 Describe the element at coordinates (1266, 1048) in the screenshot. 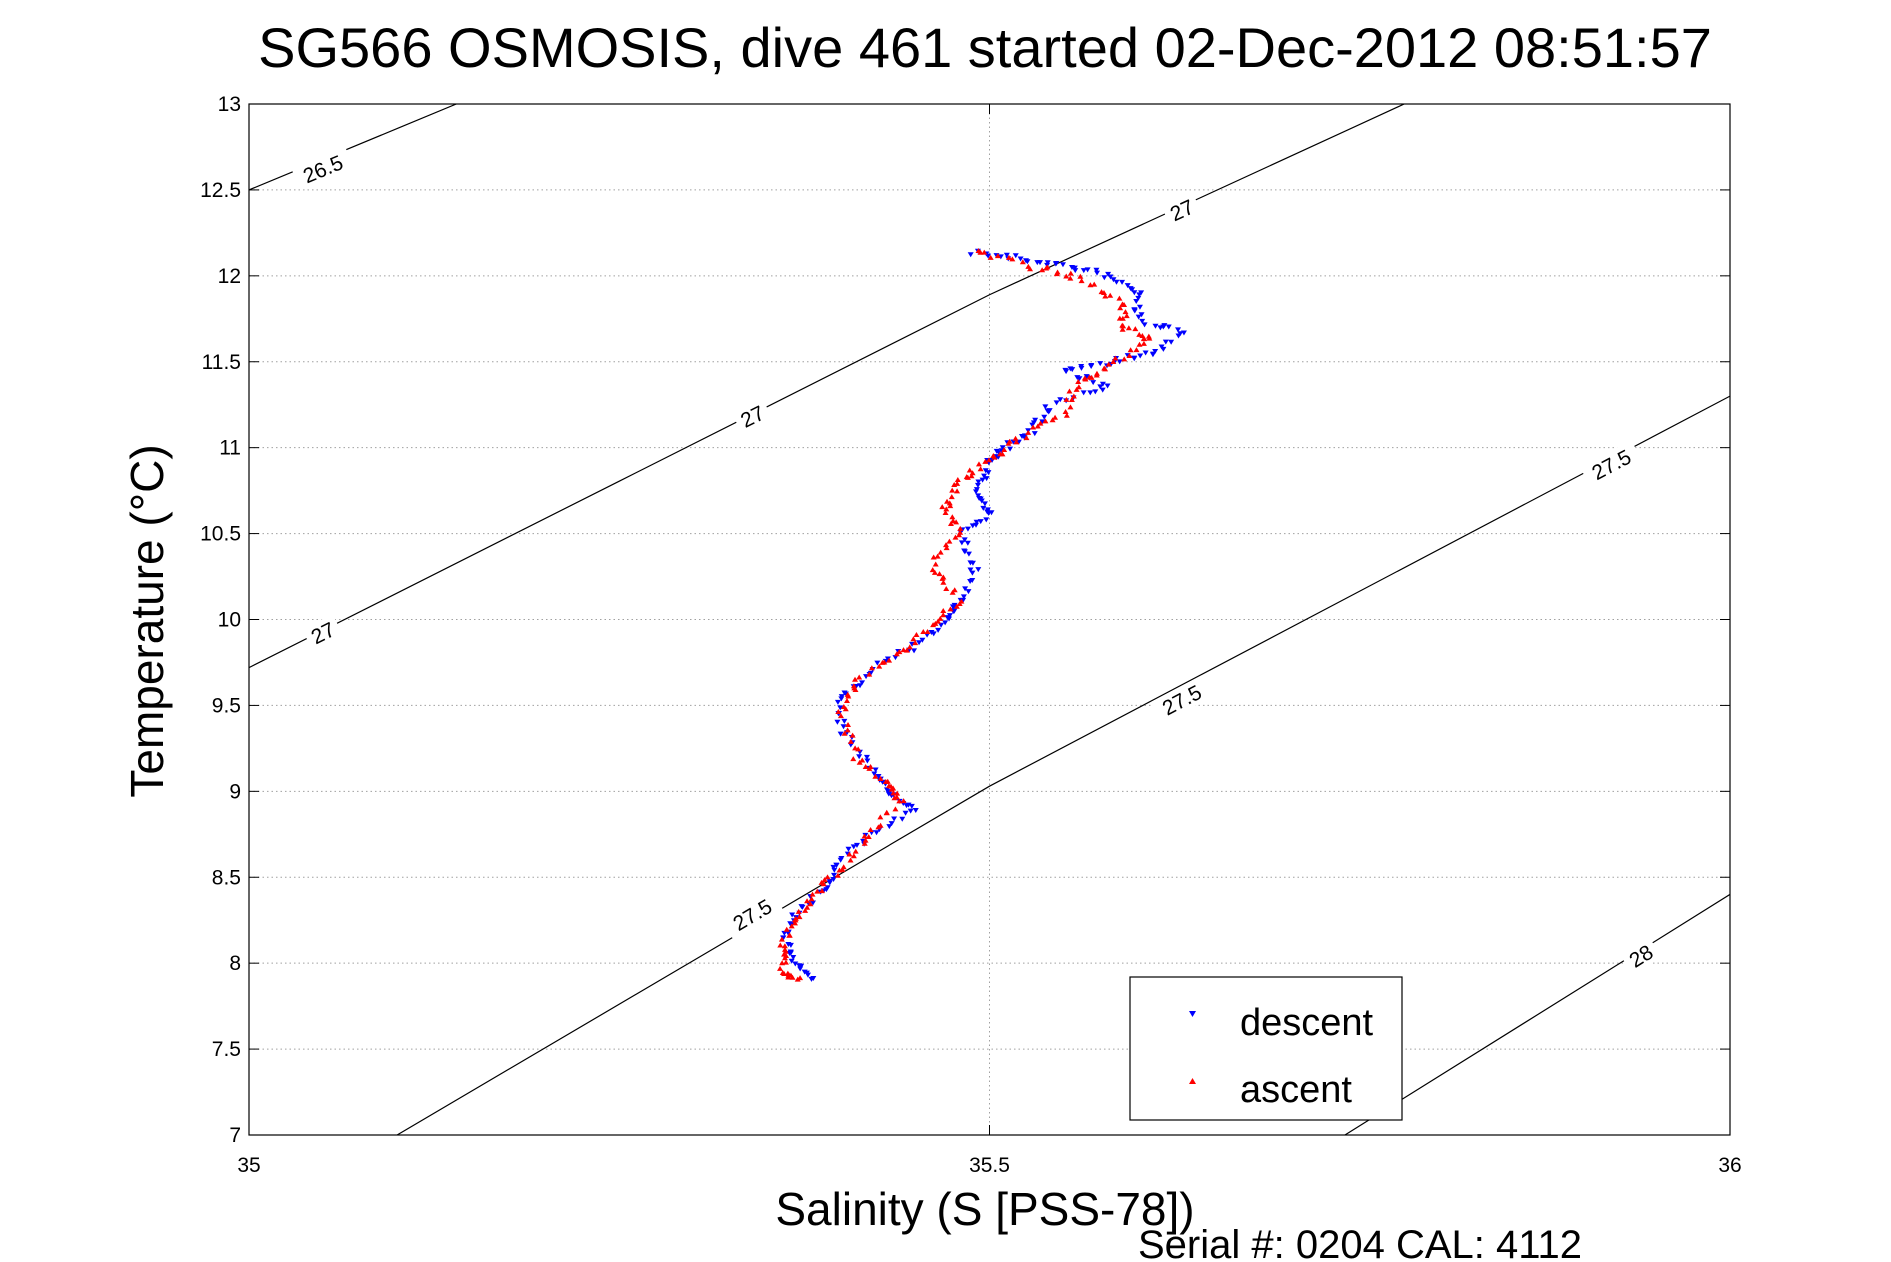

I see `legend-box` at that location.